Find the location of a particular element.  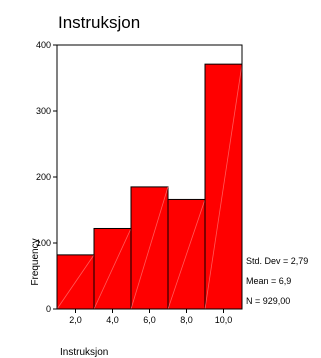

x-tick-label: 6,0 is located at coordinates (149, 320).